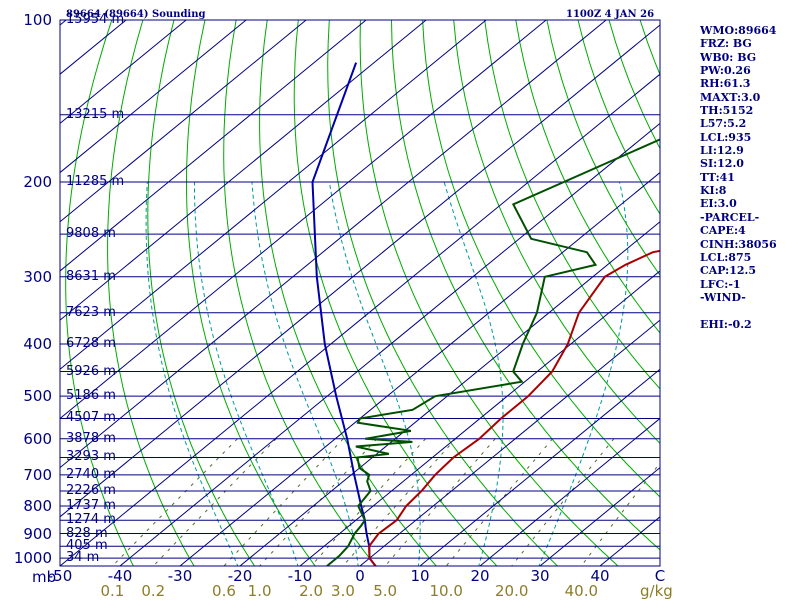 Image resolution: width=800 pixels, height=600 pixels. What do you see at coordinates (730, 97) in the screenshot?
I see `stat-line: MAXT:3.0` at bounding box center [730, 97].